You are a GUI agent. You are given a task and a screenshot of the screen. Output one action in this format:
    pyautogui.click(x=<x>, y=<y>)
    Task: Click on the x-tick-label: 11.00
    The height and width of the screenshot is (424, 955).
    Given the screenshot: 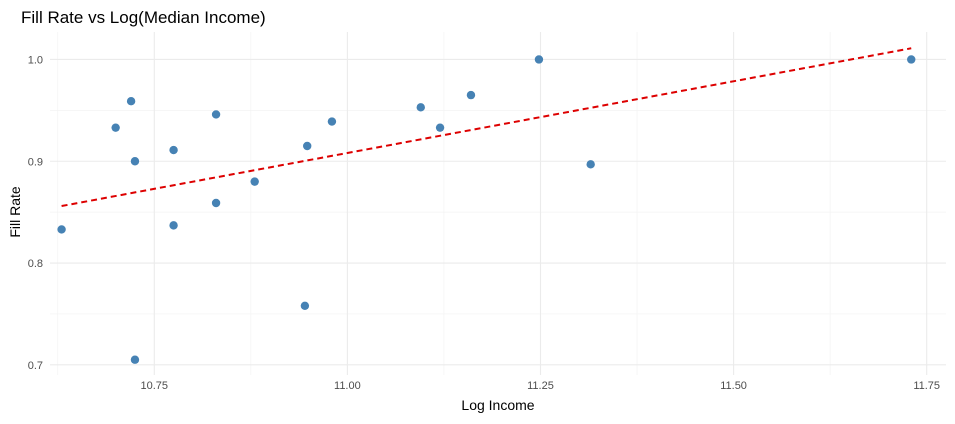 What is the action you would take?
    pyautogui.click(x=347, y=386)
    